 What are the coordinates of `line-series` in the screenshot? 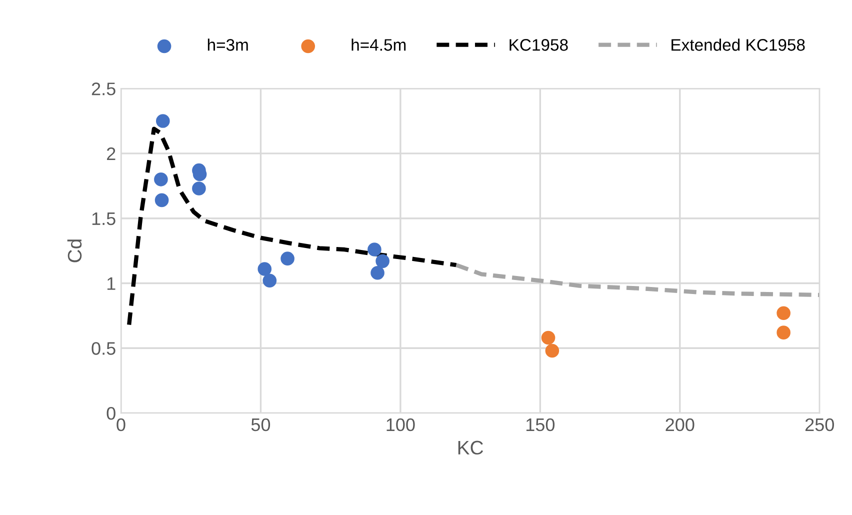 It's located at (637, 280).